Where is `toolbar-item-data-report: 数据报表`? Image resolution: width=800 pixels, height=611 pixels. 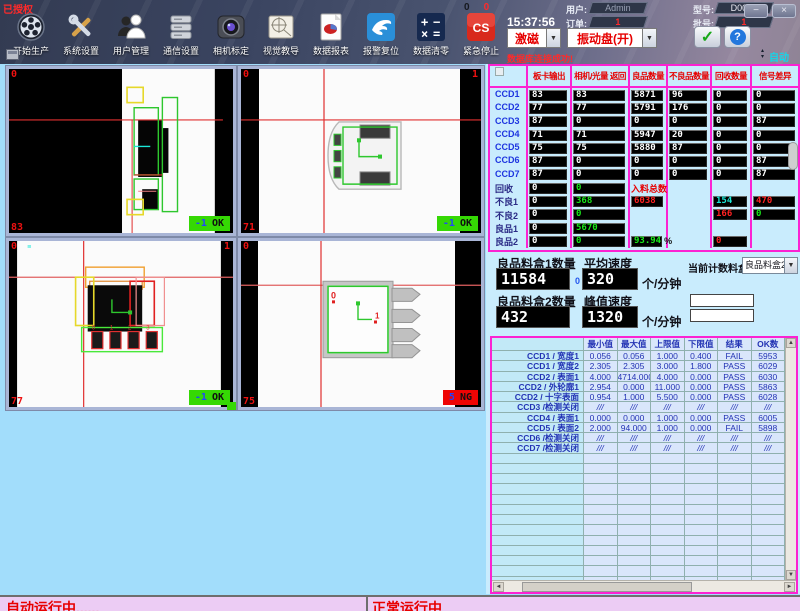 toolbar-item-data-report: 数据报表 is located at coordinates (331, 34).